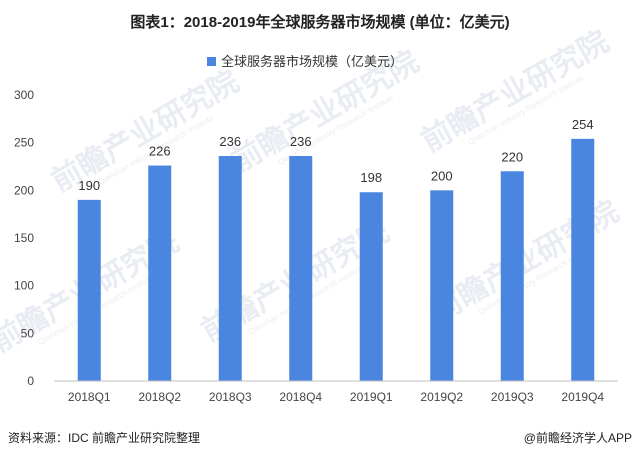 Image resolution: width=640 pixels, height=455 pixels. I want to click on legend: 全球服务器市场规模（亿美元）, so click(305, 61).